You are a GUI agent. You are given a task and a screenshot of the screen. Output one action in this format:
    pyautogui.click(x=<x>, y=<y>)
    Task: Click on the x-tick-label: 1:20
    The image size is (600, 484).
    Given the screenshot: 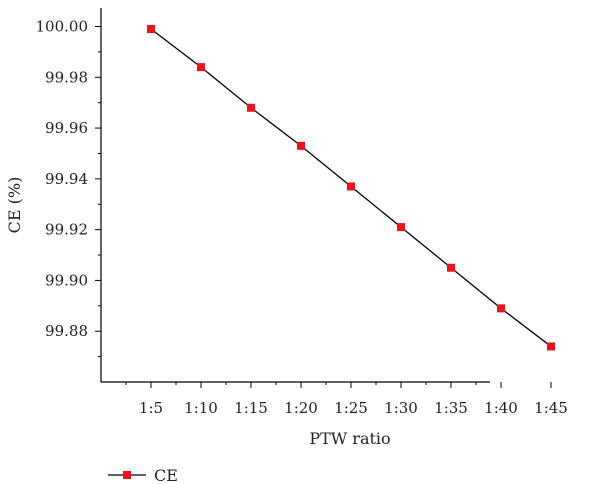 What is the action you would take?
    pyautogui.click(x=301, y=408)
    